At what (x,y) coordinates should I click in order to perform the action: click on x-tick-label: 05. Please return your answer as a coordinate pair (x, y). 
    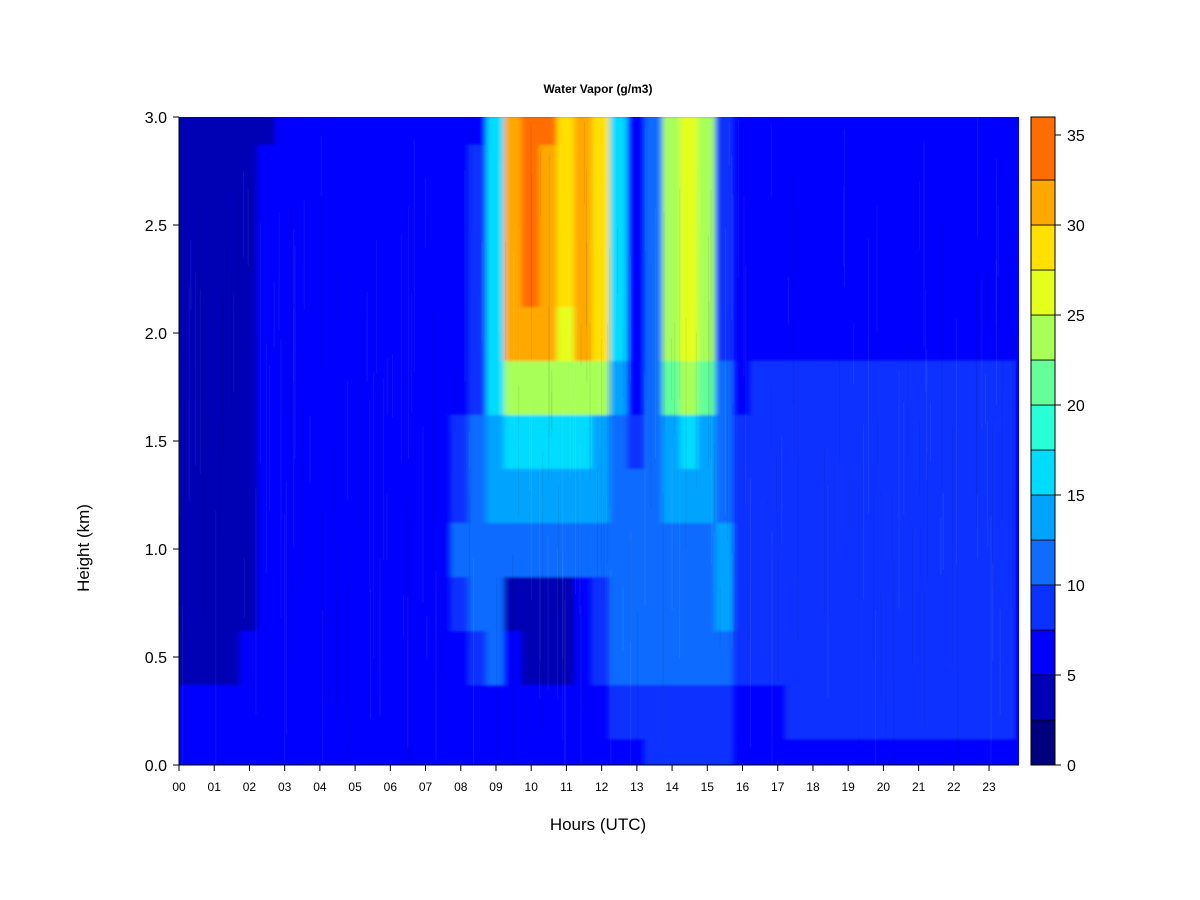
    Looking at the image, I should click on (355, 787).